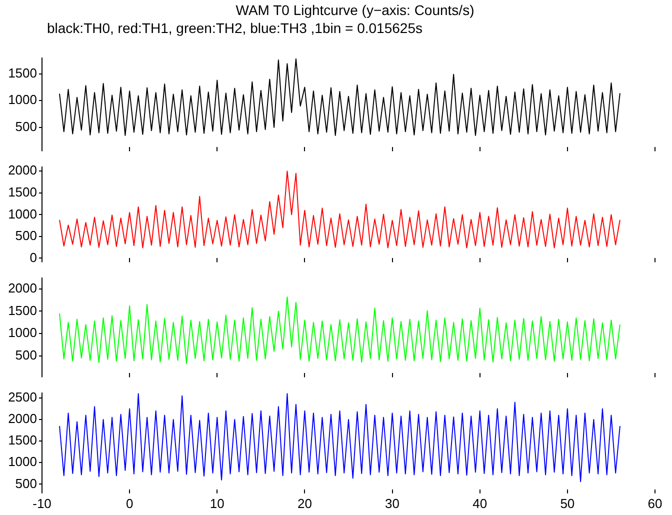 This screenshot has height=515, width=672. What do you see at coordinates (655, 503) in the screenshot?
I see `x-tick-label: 60` at bounding box center [655, 503].